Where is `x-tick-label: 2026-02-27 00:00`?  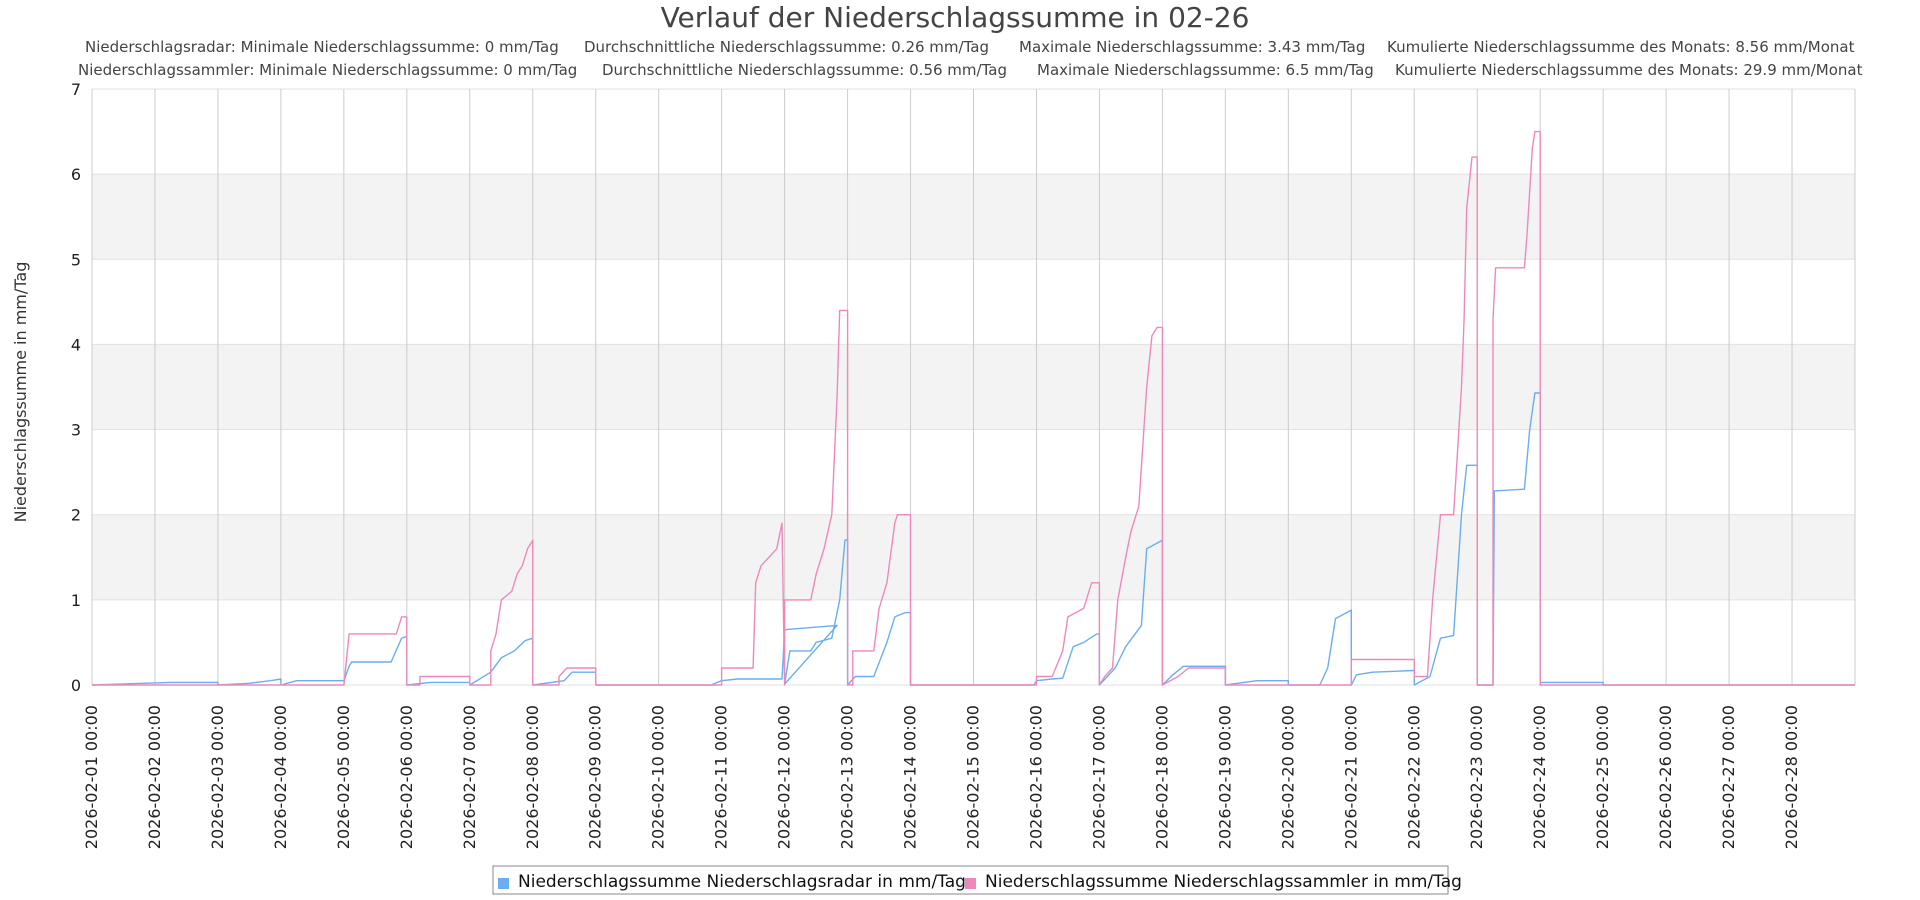
x-tick-label: 2026-02-27 00:00 is located at coordinates (1728, 777).